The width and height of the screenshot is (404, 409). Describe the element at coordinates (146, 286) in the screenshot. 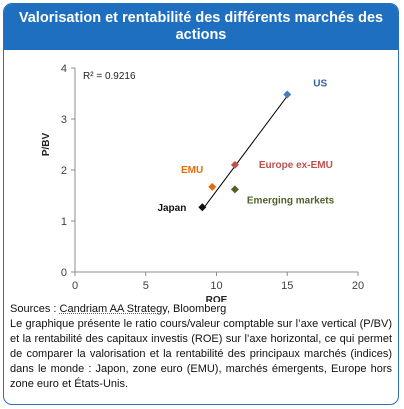

I see `x-tick-label: 5` at that location.